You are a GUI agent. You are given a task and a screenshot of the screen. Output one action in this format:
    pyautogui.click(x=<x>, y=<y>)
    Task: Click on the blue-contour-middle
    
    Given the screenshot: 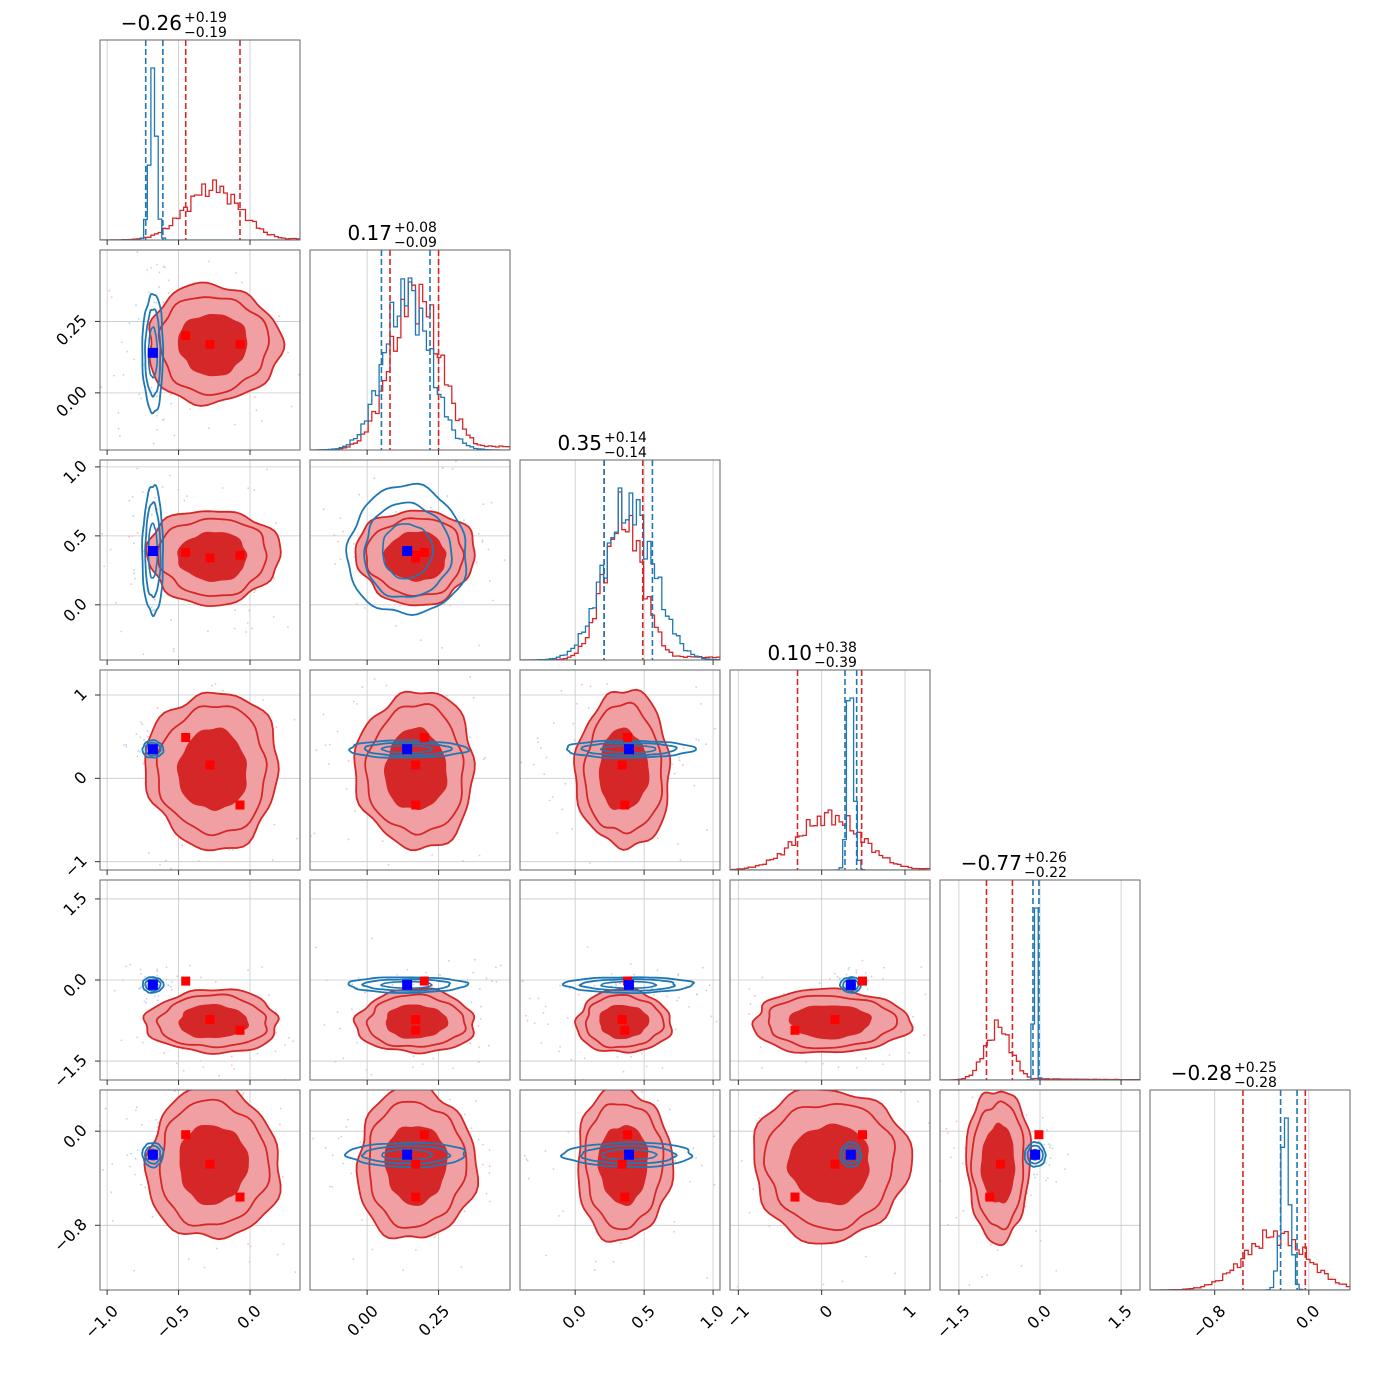 What is the action you would take?
    pyautogui.click(x=408, y=549)
    